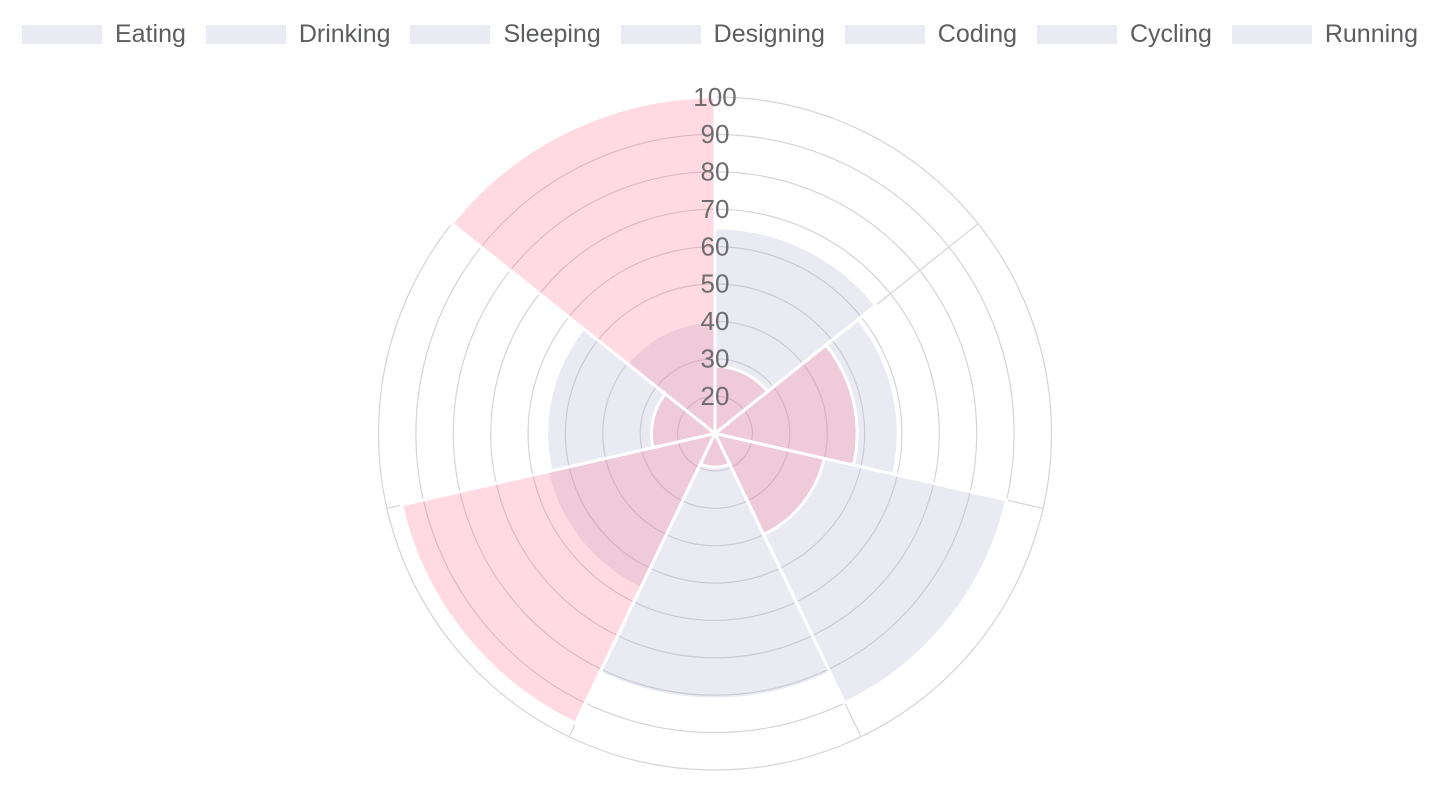  I want to click on wedge-coding-gray-series, so click(631, 511).